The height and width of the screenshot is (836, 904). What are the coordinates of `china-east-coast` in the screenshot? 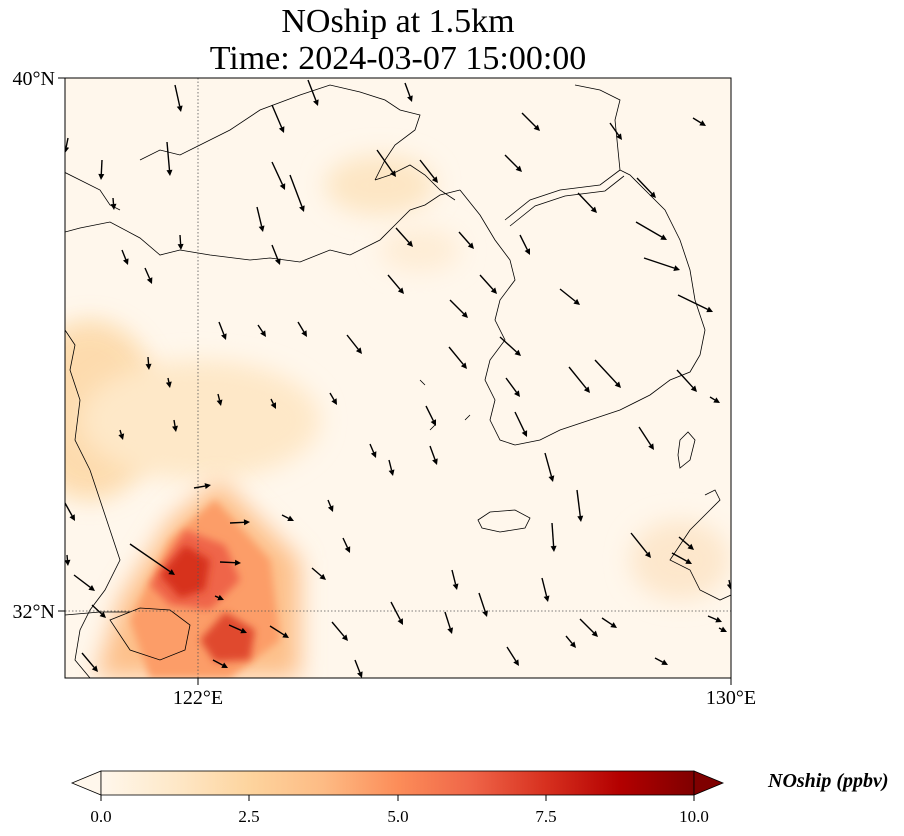 It's located at (93, 503).